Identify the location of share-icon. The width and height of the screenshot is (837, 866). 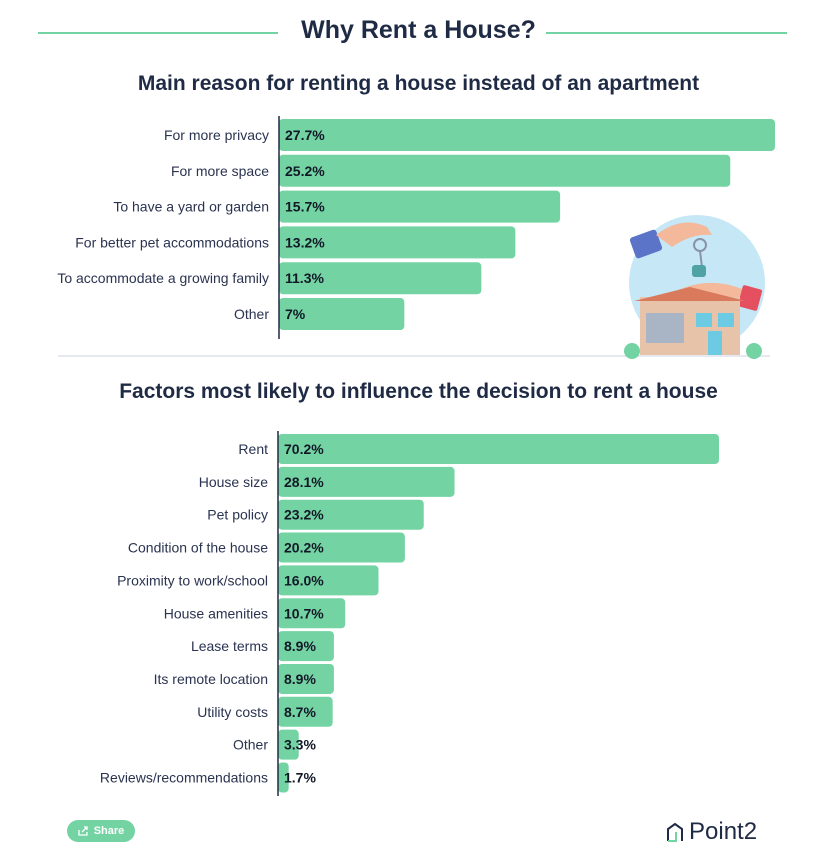
(83, 831).